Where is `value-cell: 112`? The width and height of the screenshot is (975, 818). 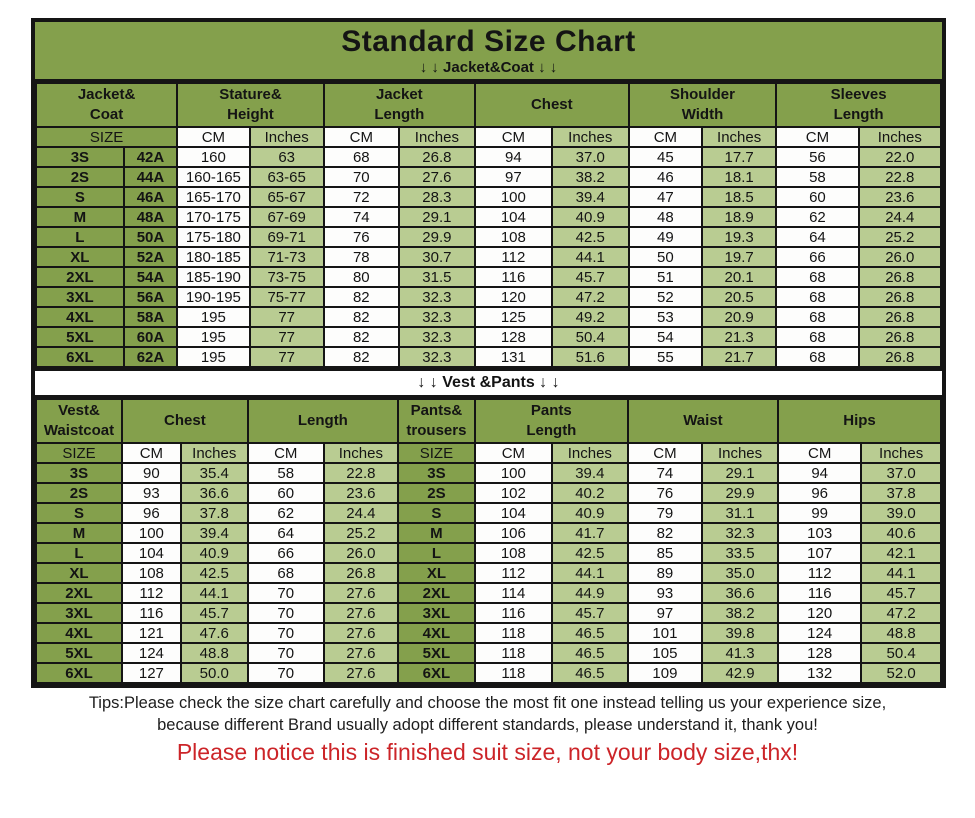 value-cell: 112 is located at coordinates (151, 593).